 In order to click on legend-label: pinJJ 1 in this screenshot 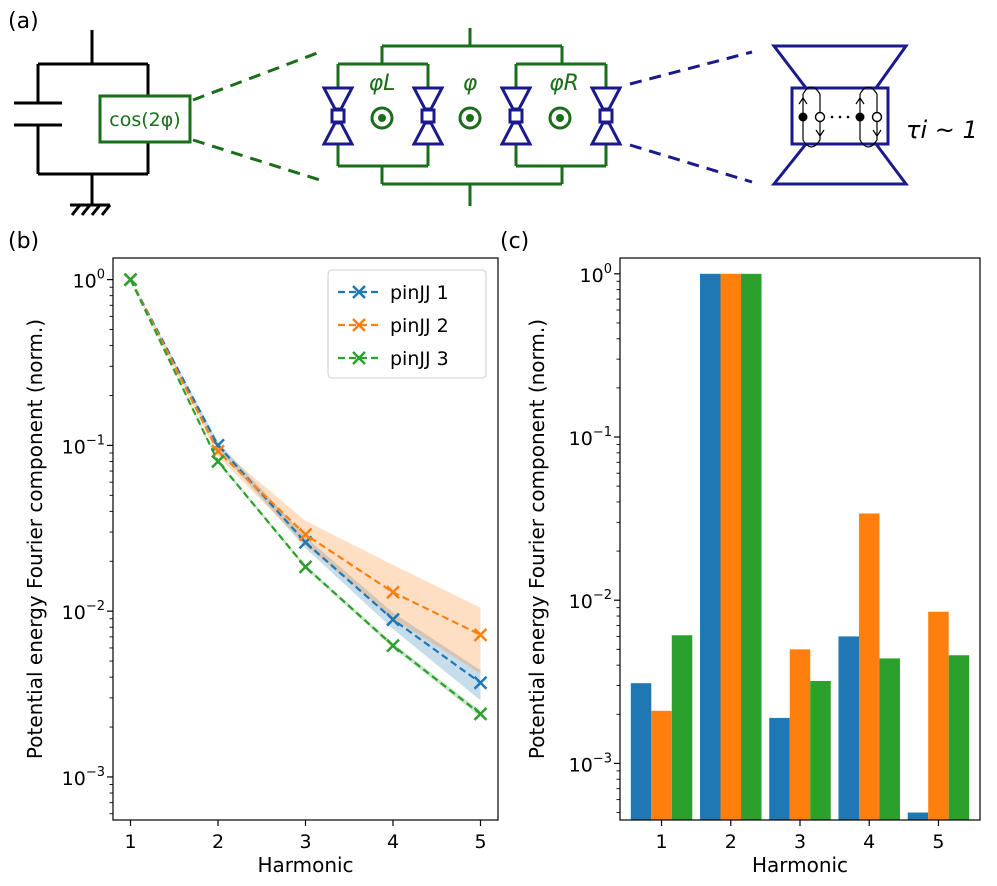, I will do `click(419, 293)`.